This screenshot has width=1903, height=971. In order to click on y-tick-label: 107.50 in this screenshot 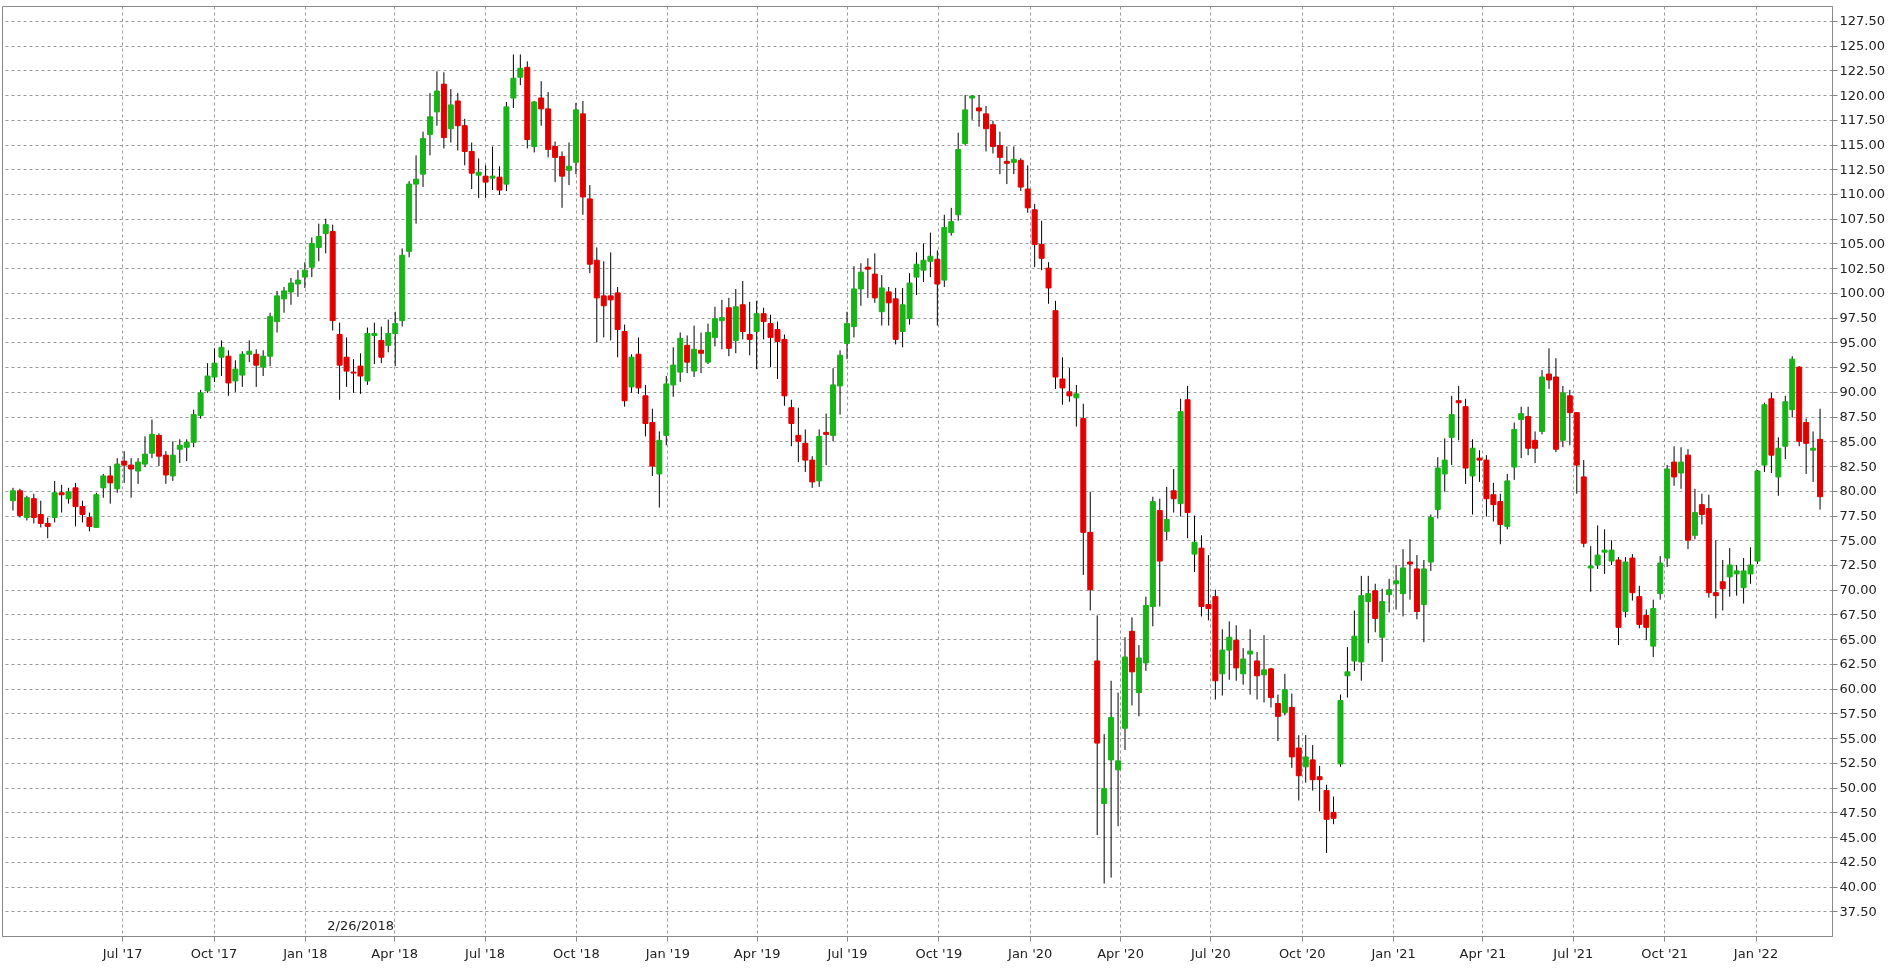, I will do `click(1862, 219)`.